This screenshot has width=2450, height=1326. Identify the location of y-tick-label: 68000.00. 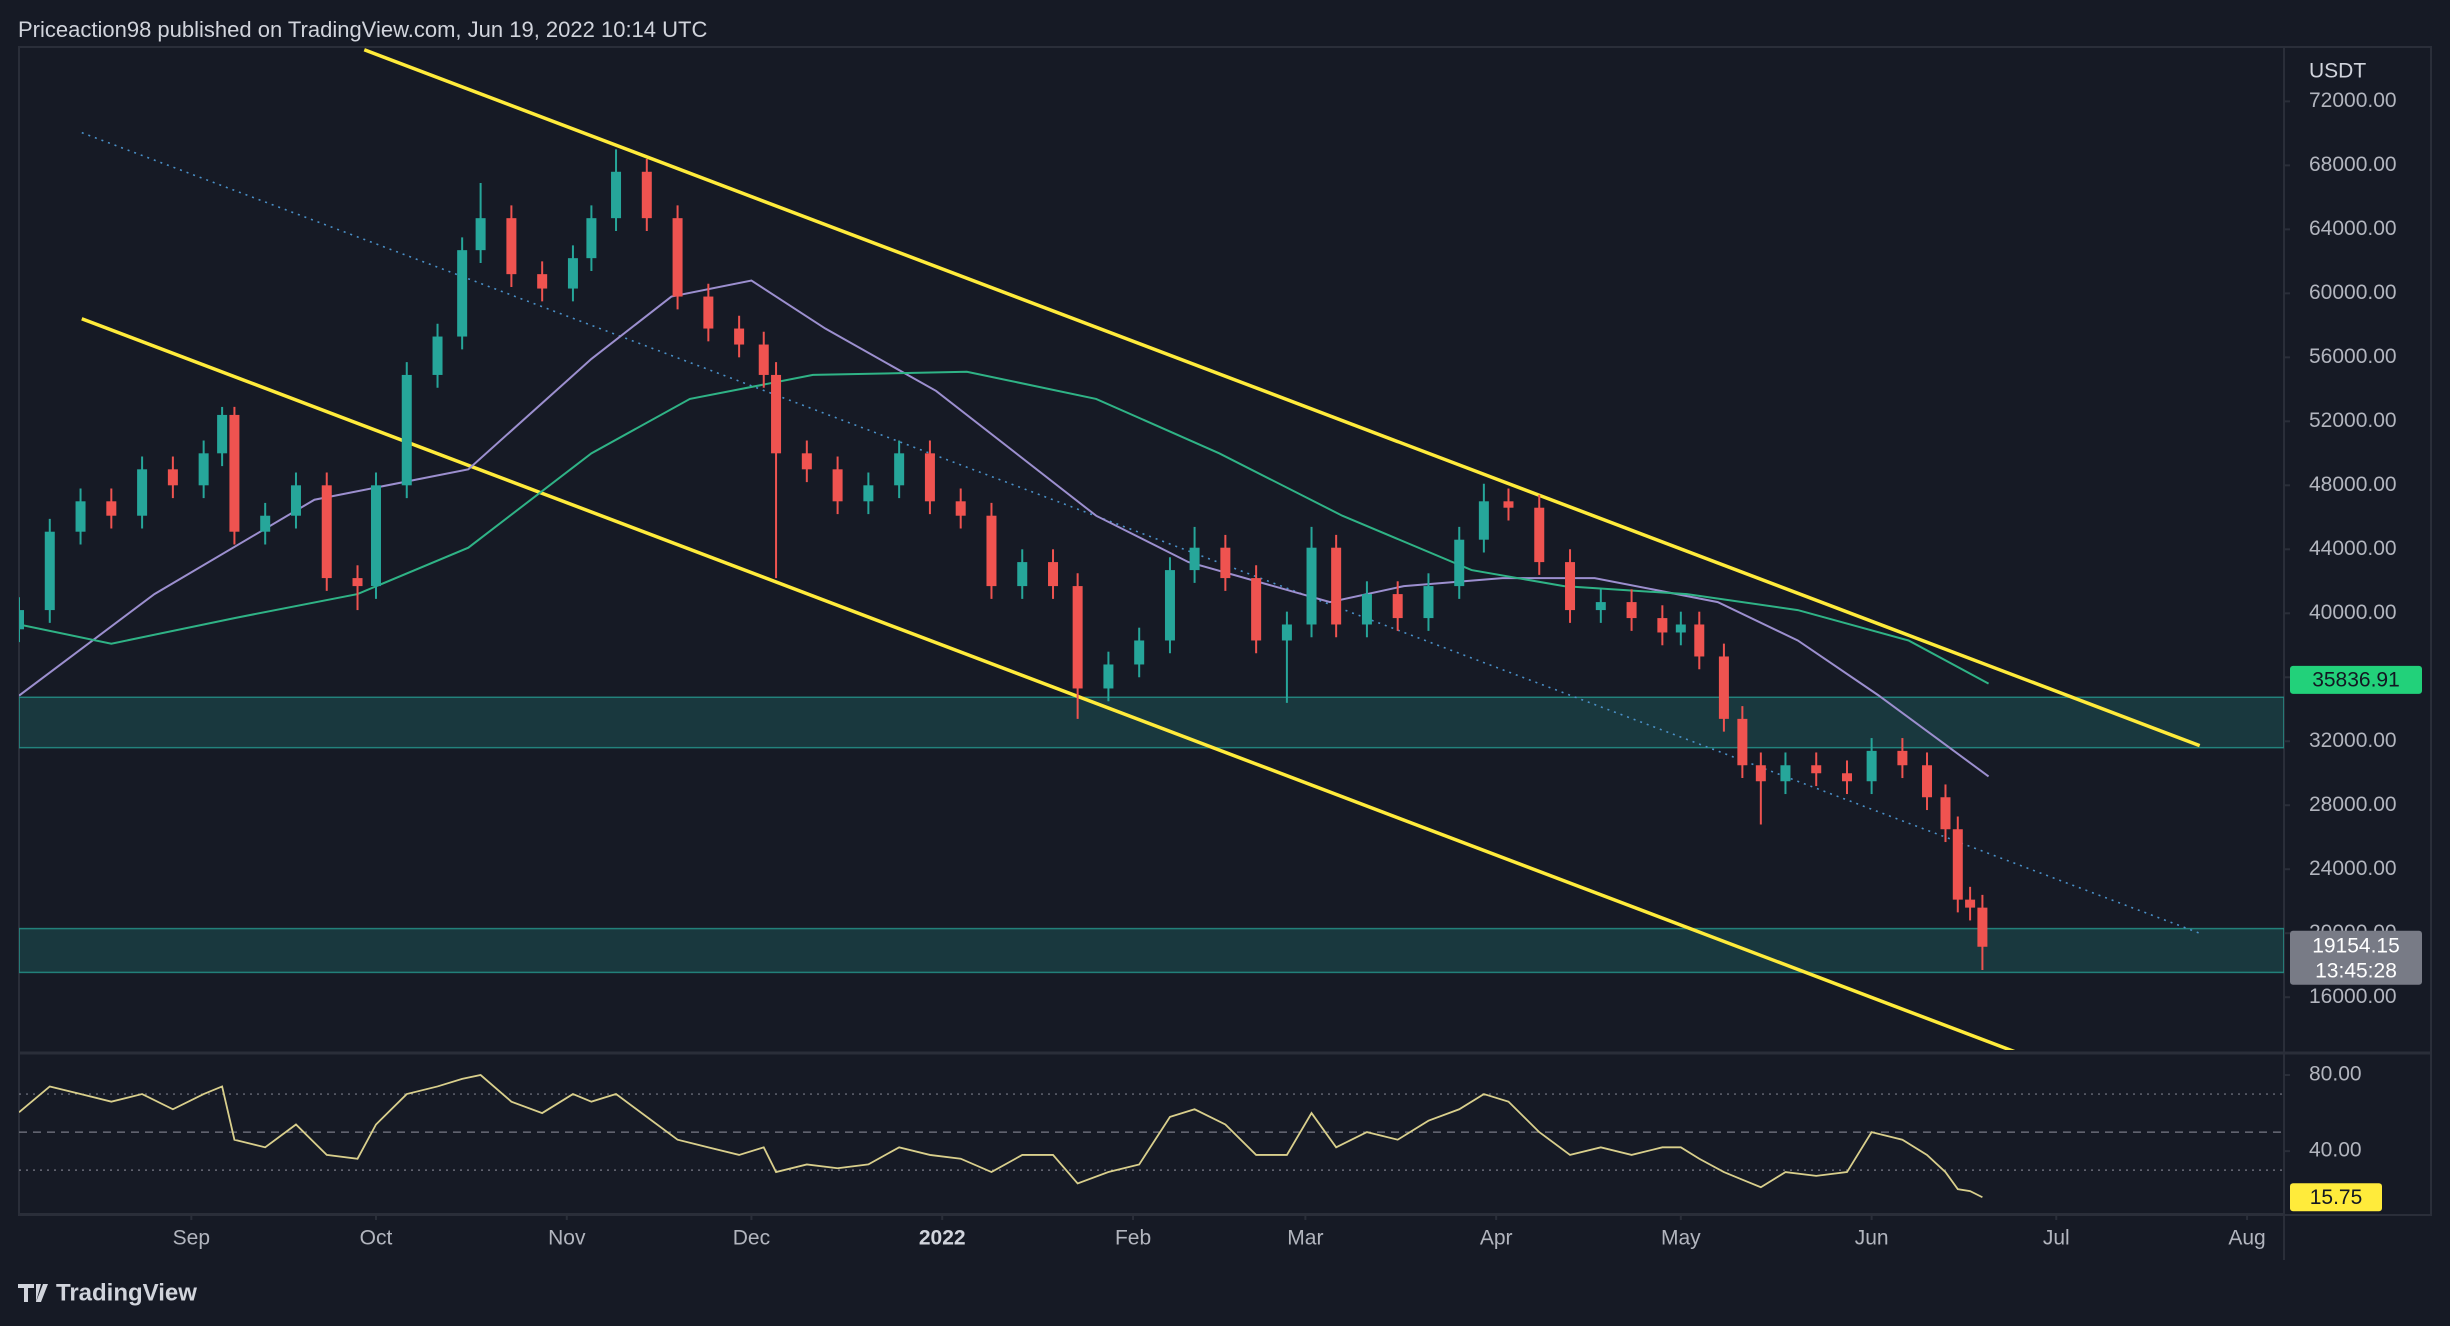
(2353, 164).